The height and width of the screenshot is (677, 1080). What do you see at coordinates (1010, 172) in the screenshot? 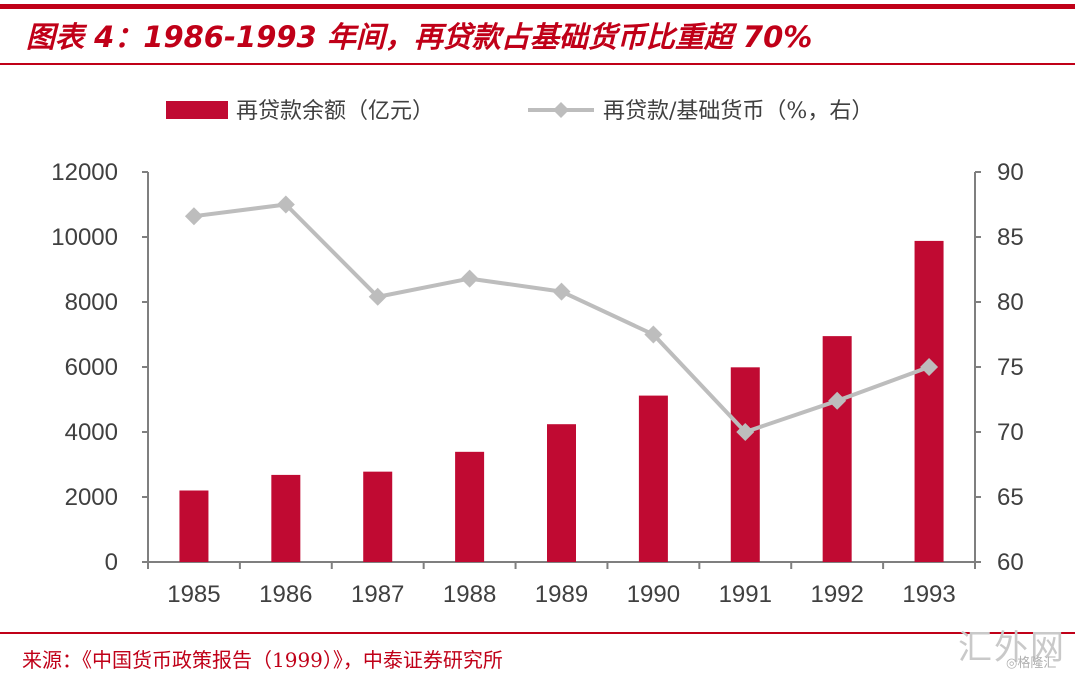
I see `y-right-tick-label: 90` at bounding box center [1010, 172].